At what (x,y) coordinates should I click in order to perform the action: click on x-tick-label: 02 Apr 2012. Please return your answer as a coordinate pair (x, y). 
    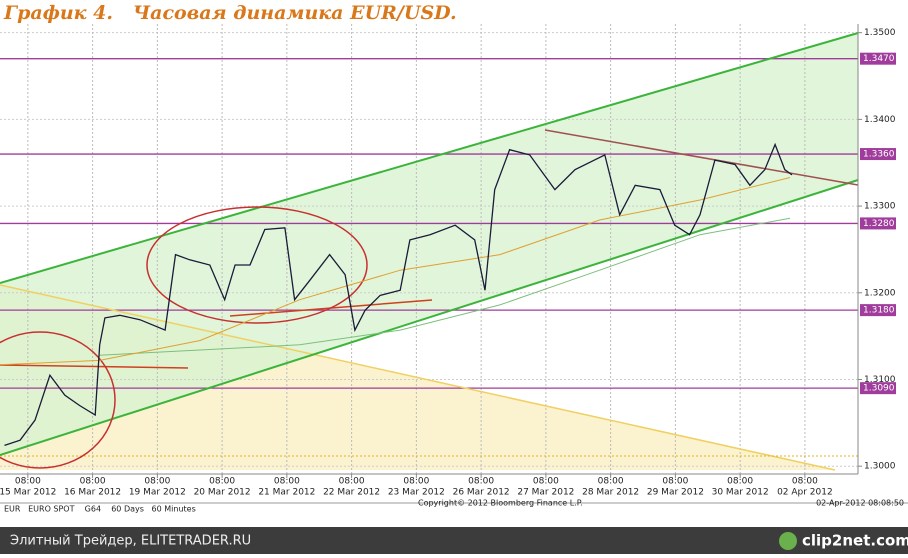
    Looking at the image, I should click on (805, 493).